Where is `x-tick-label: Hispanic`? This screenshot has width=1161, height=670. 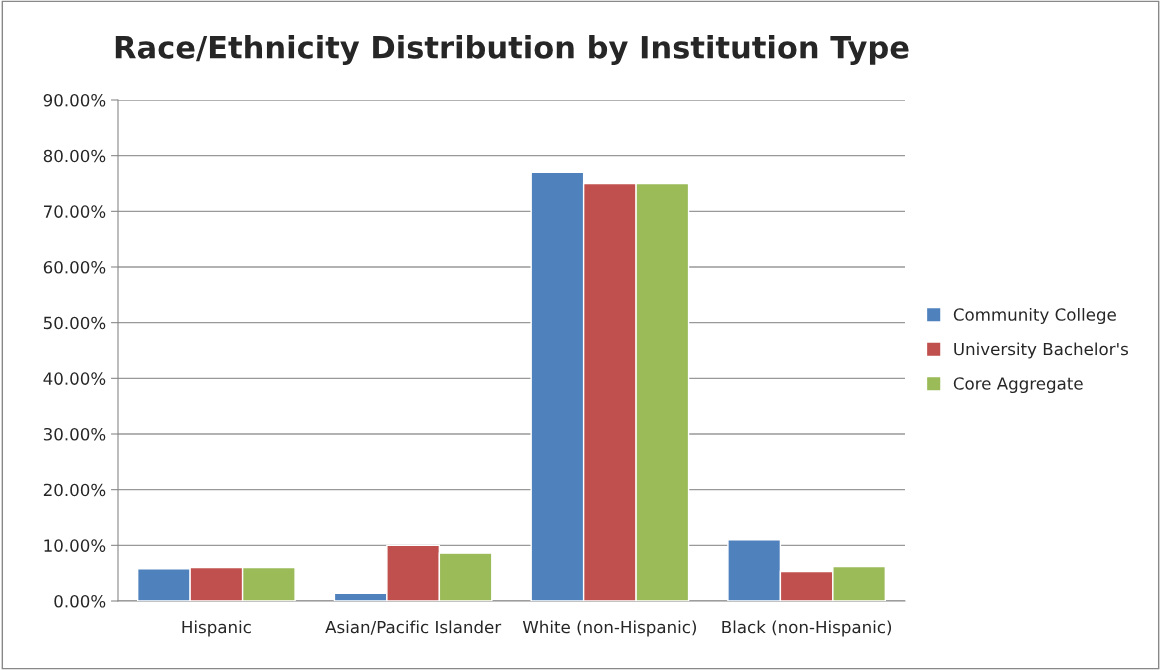
x-tick-label: Hispanic is located at coordinates (216, 628).